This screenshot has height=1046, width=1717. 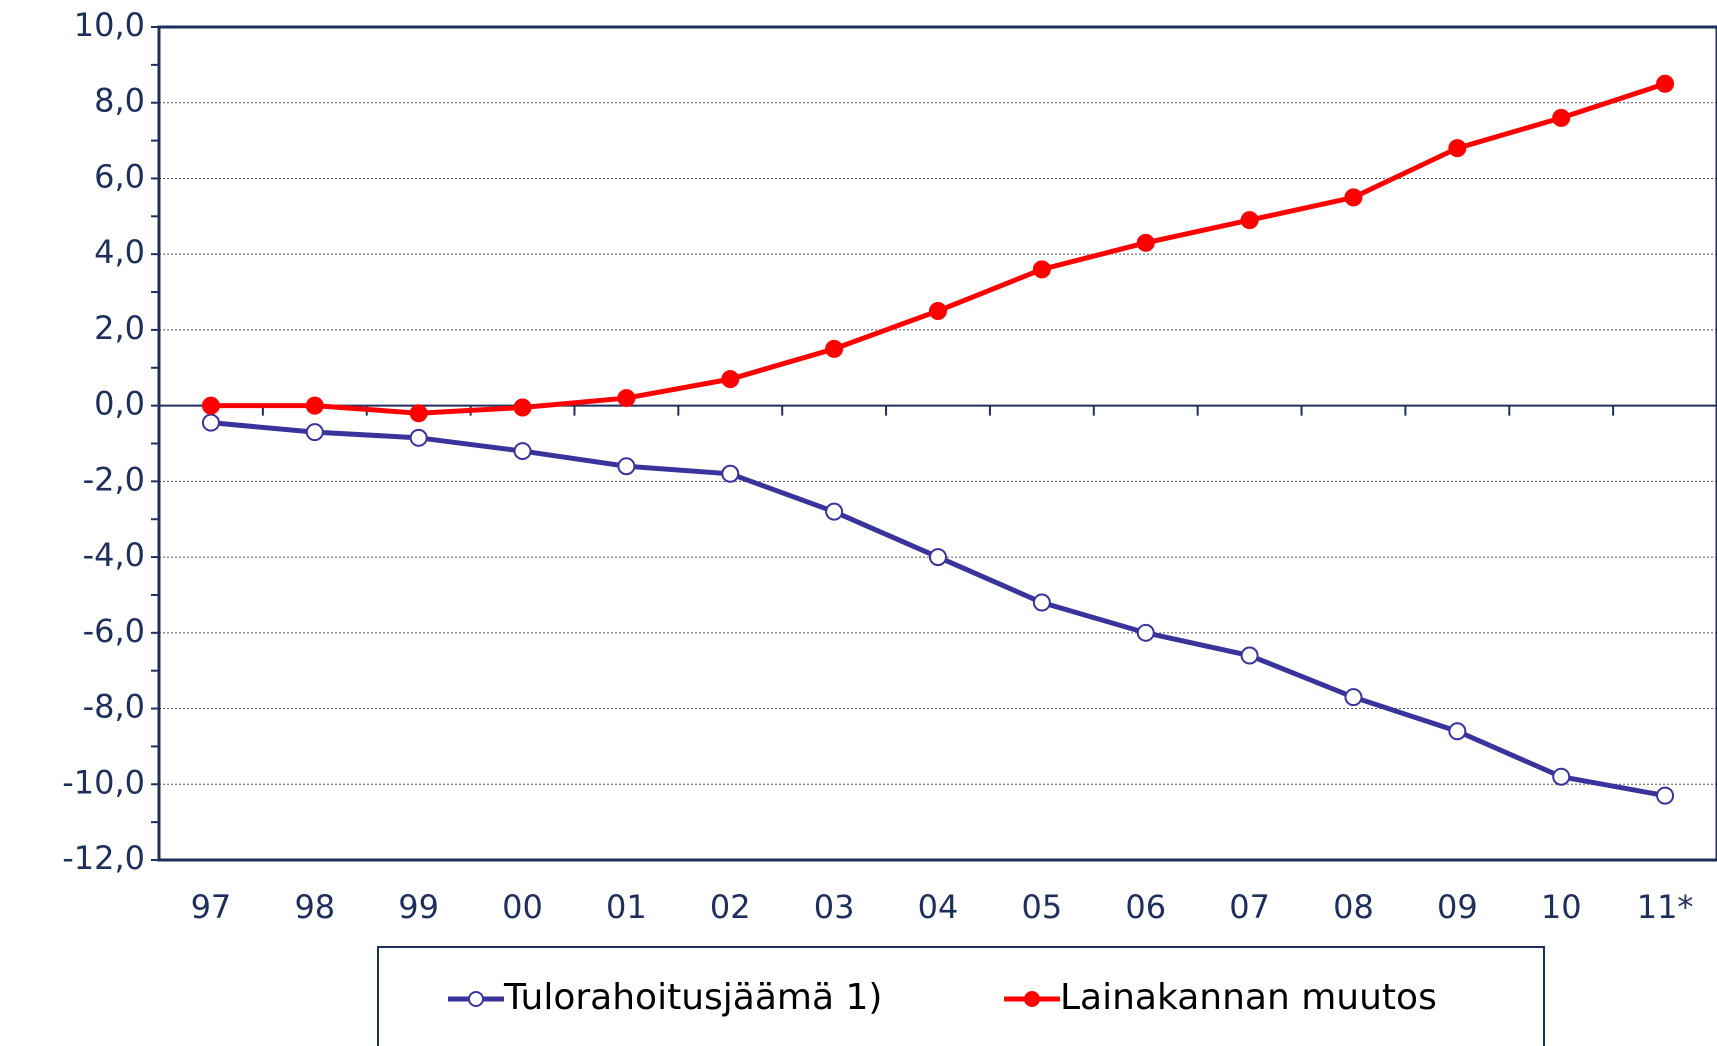 I want to click on y-tick-label: 6,0, so click(x=119, y=176).